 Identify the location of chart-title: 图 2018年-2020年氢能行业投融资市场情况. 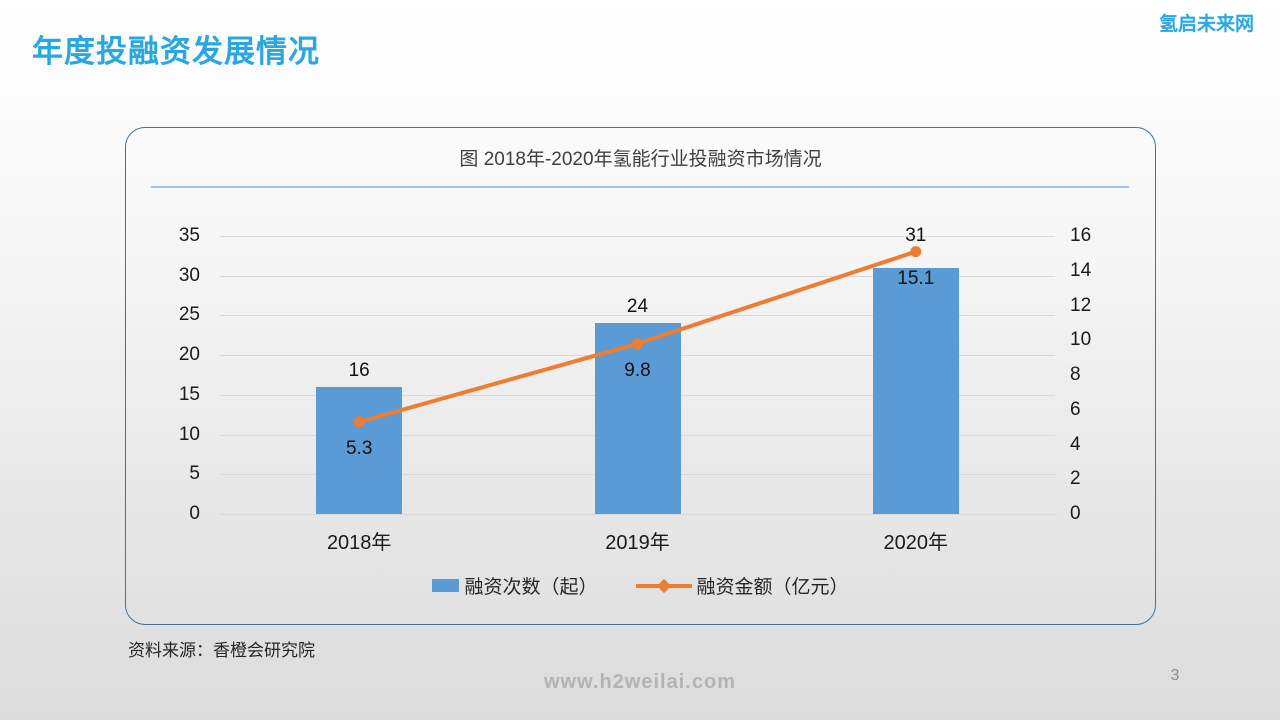
(640, 159).